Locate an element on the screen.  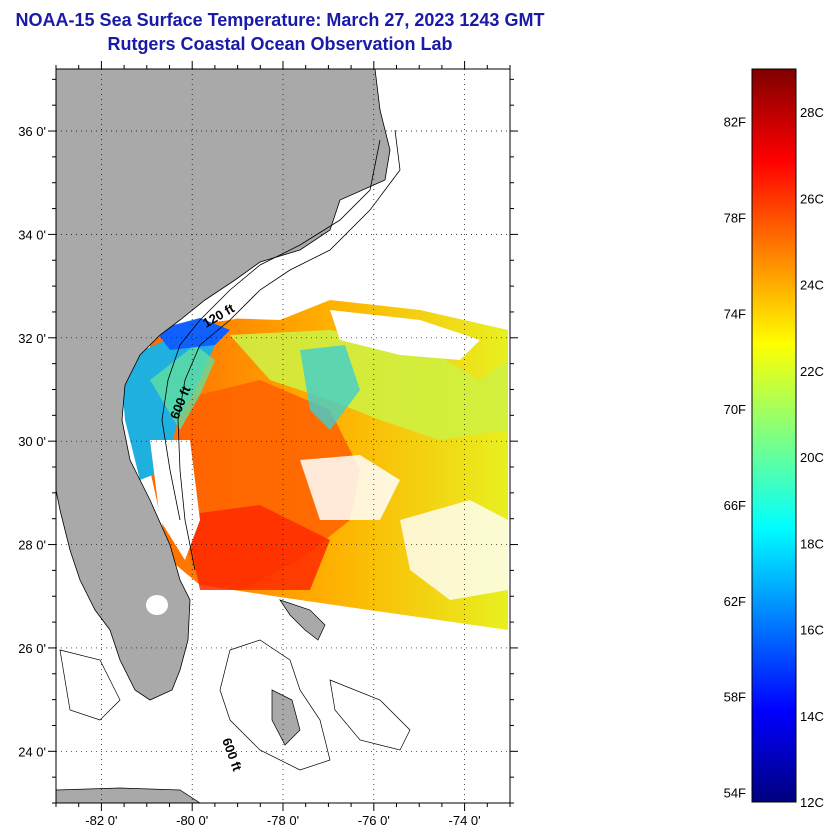
lat-tick-label: 30 0' is located at coordinates (32, 441).